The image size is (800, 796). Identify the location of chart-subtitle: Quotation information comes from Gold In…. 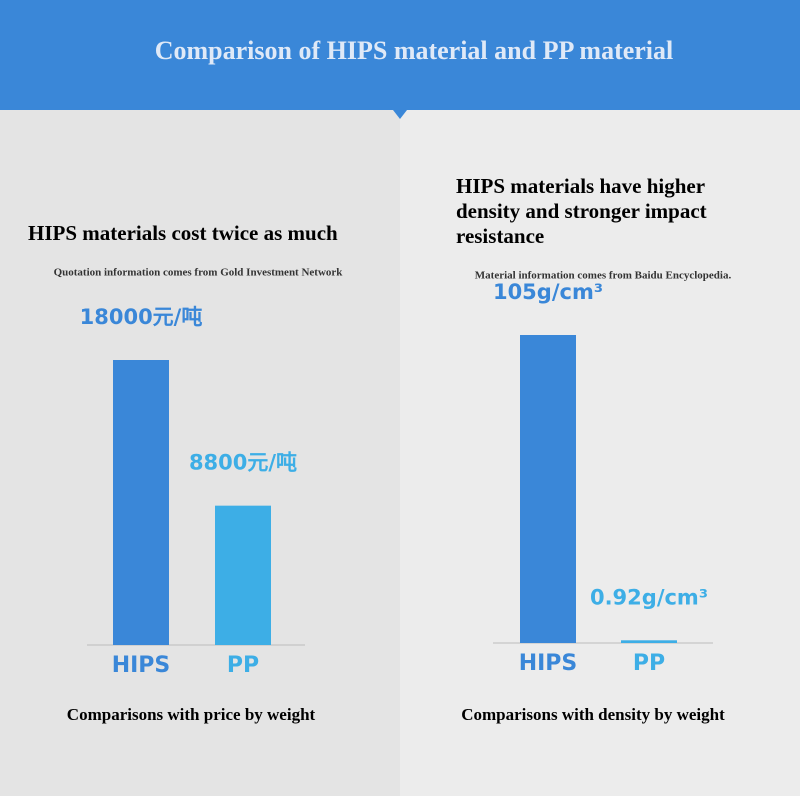
(199, 273).